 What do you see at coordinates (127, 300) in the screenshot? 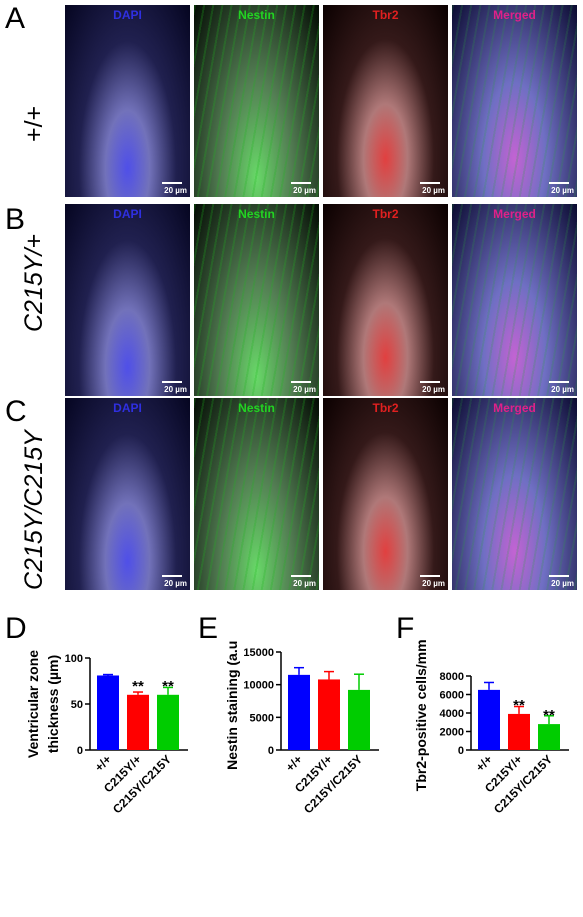
I see `micrograph-dapi-b: DAPI 20 µm` at bounding box center [127, 300].